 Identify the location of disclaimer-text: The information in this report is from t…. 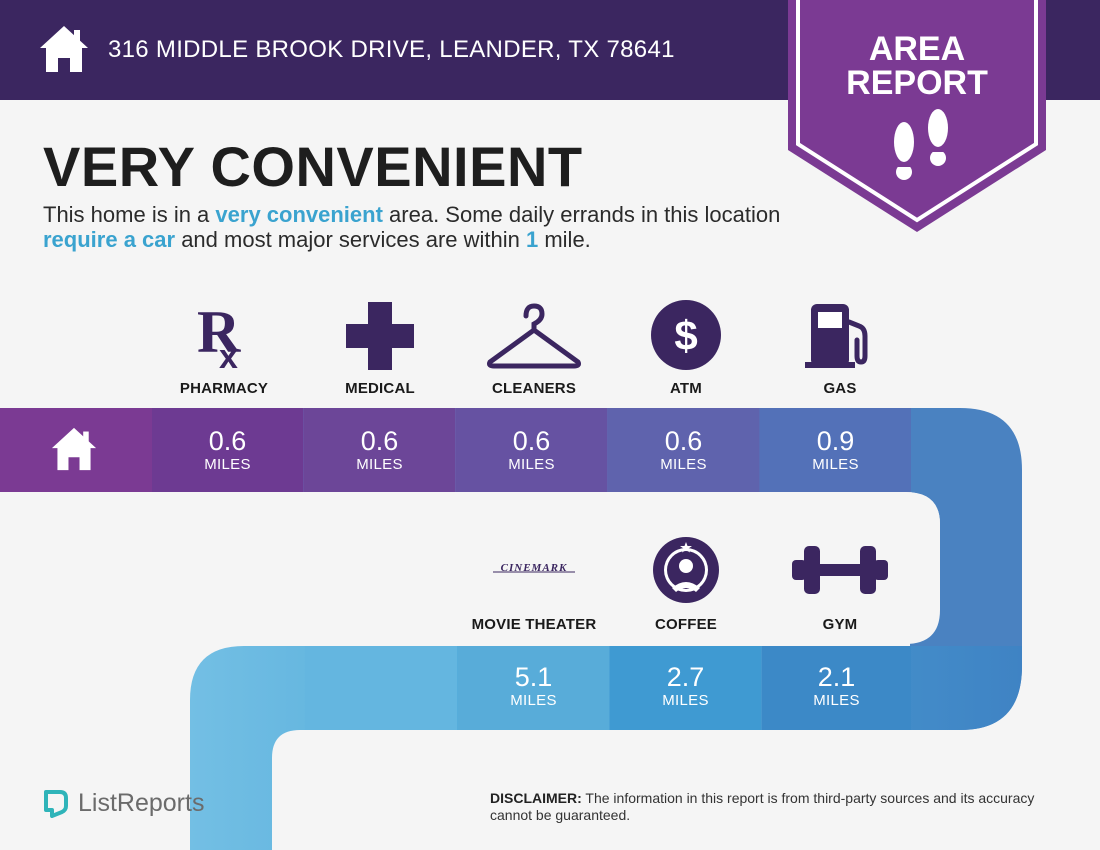
(762, 806).